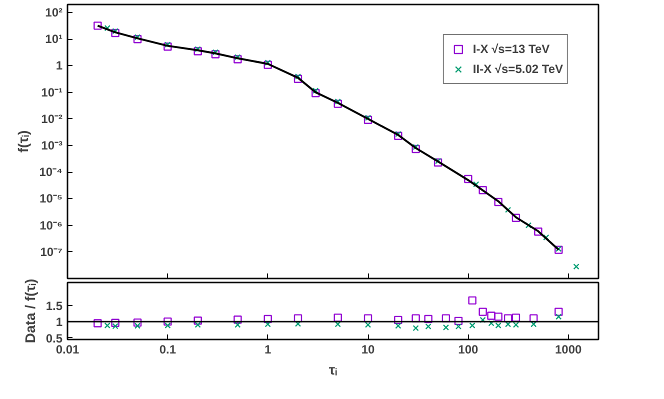 The height and width of the screenshot is (399, 664). Describe the element at coordinates (511, 49) in the screenshot. I see `legend-label: I-X √s=13 TeV` at that location.